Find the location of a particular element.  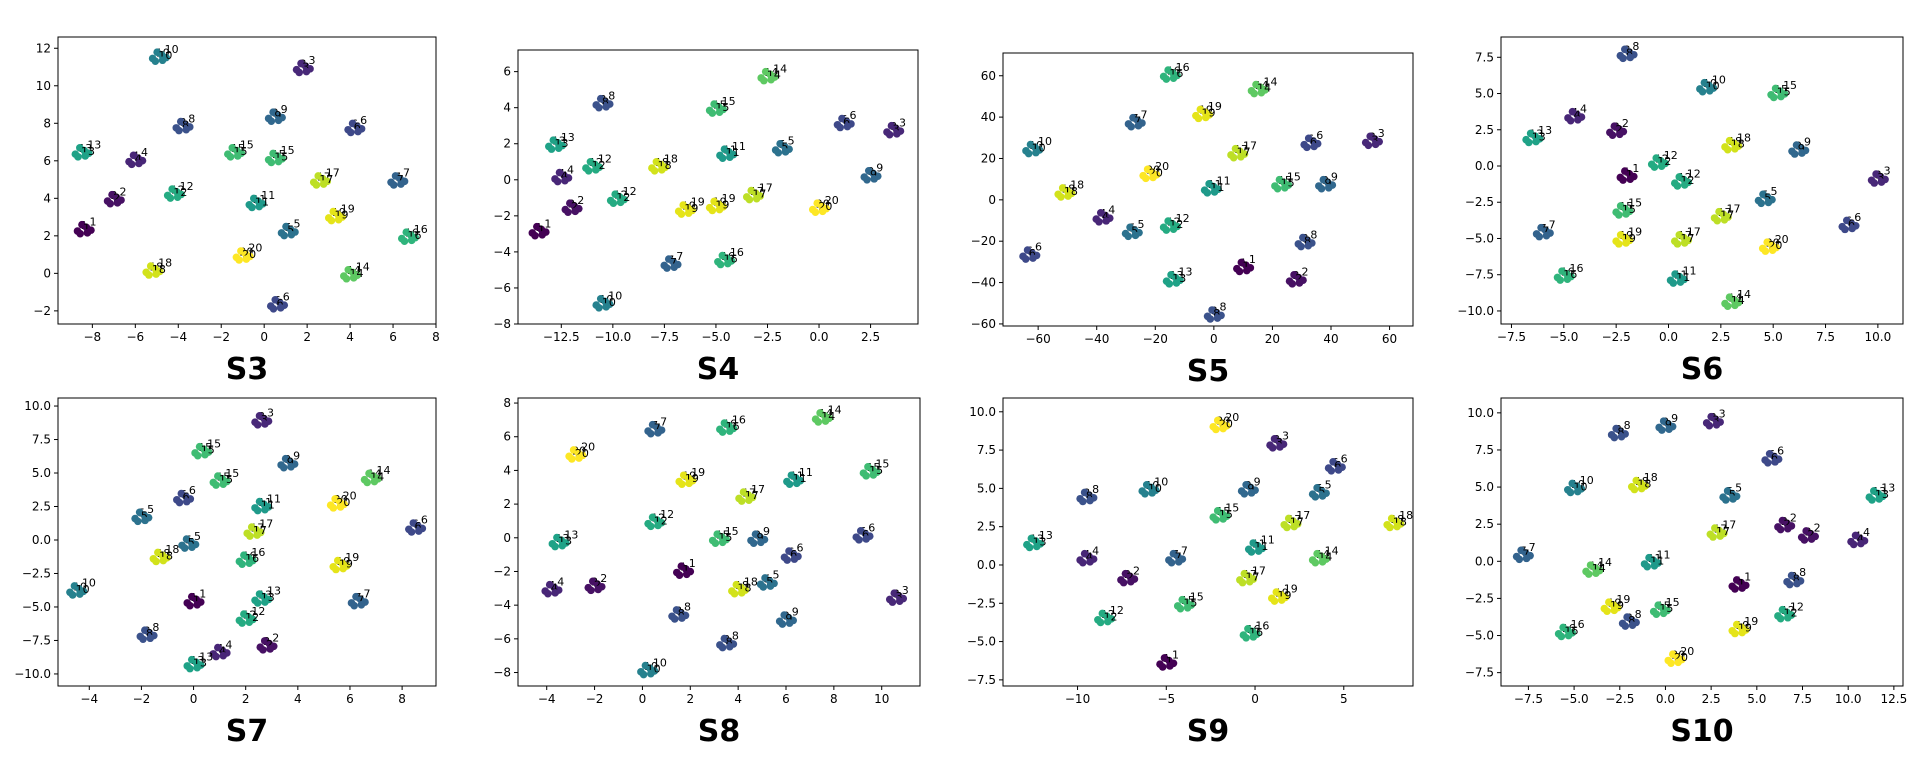

cluster-9: 999 is located at coordinates (787, 617).